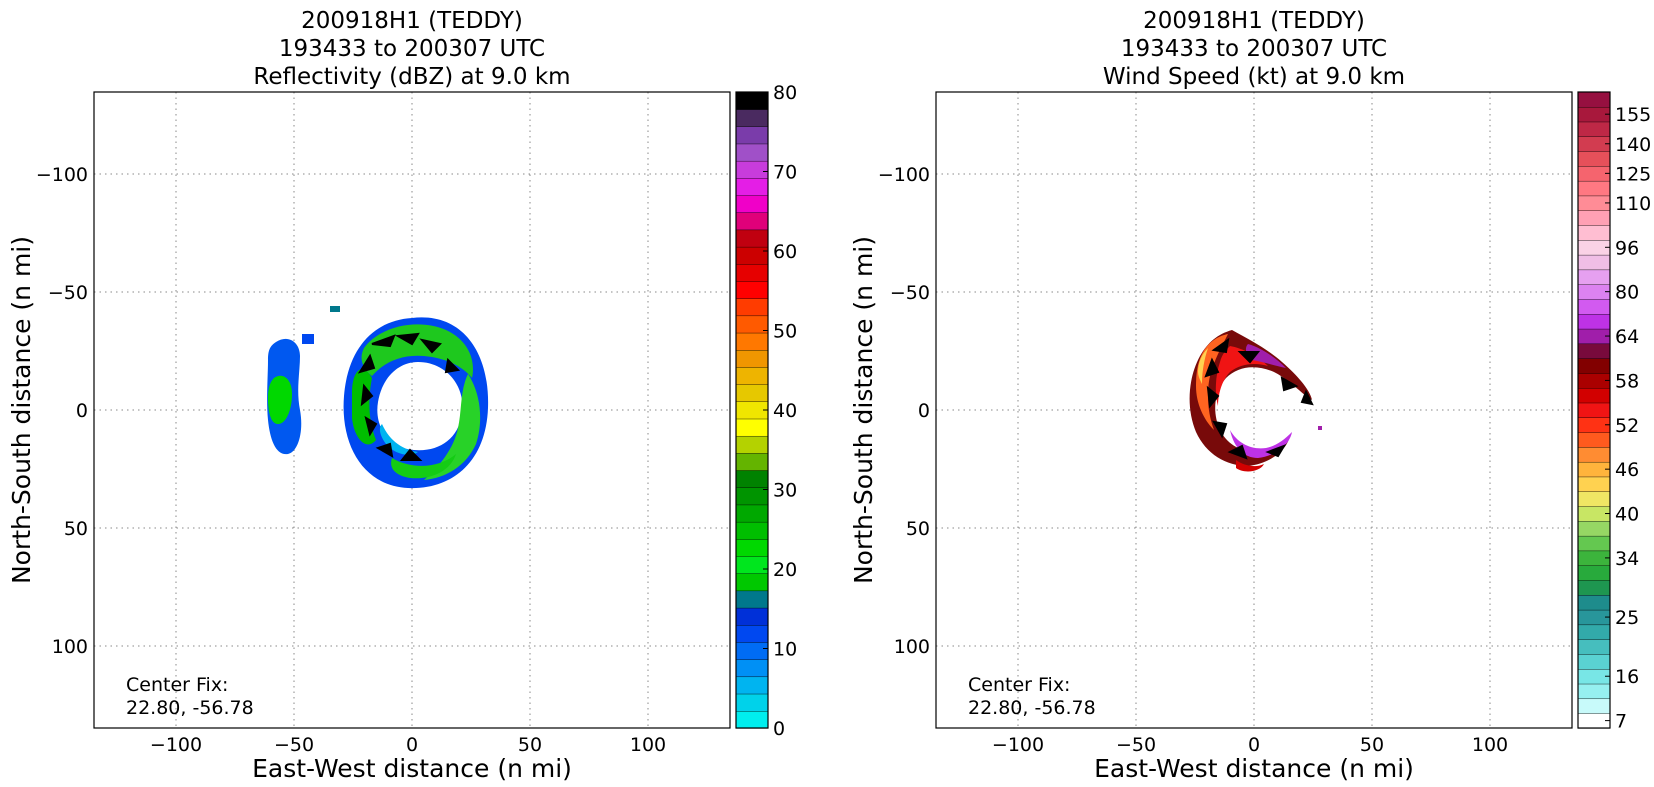 This screenshot has height=787, width=1654. Describe the element at coordinates (68, 293) in the screenshot. I see `reflectivity-ytick-label: −50` at that location.